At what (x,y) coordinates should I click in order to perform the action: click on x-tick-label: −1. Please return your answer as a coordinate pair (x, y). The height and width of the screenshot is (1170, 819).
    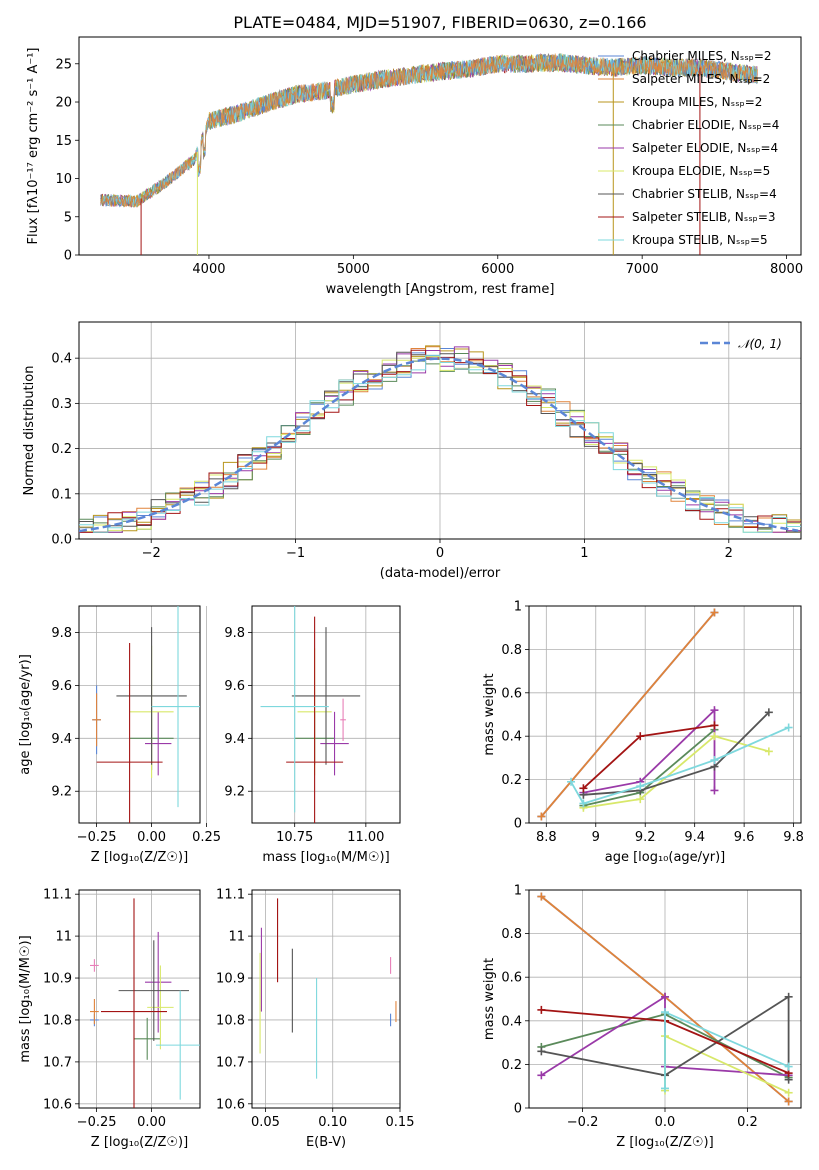
    Looking at the image, I should click on (295, 553).